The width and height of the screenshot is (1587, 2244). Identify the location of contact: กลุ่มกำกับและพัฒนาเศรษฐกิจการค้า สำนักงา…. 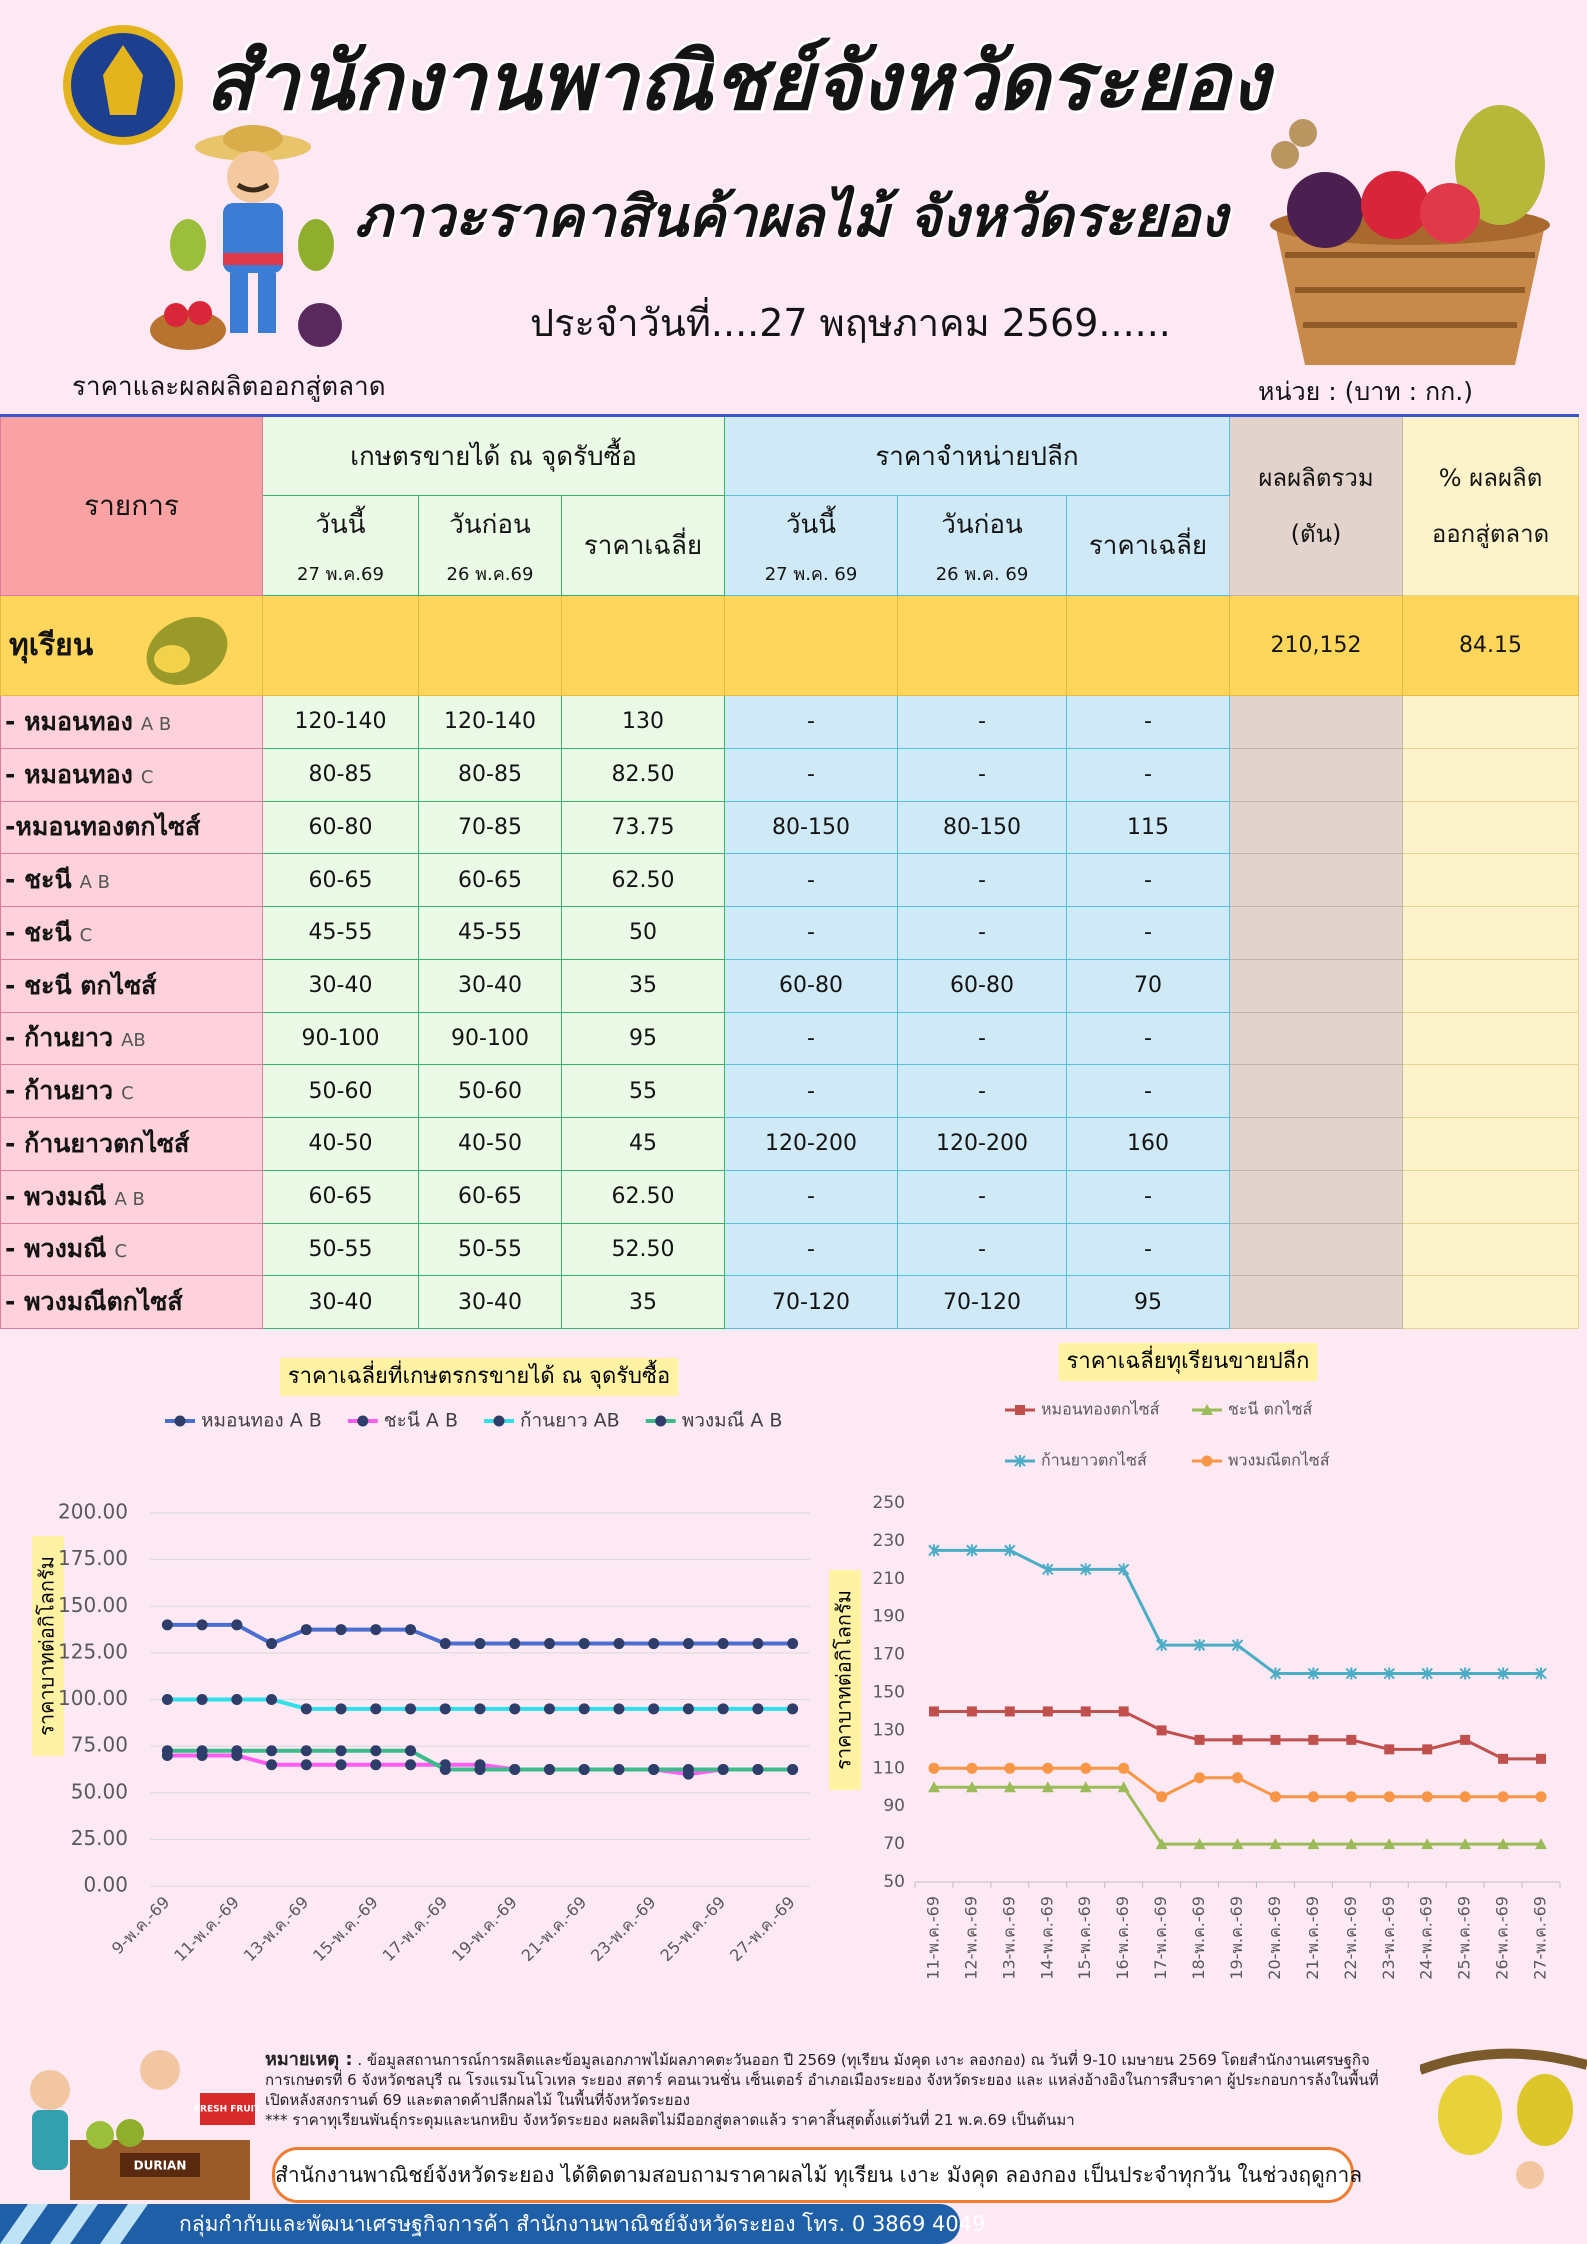
(582, 2224).